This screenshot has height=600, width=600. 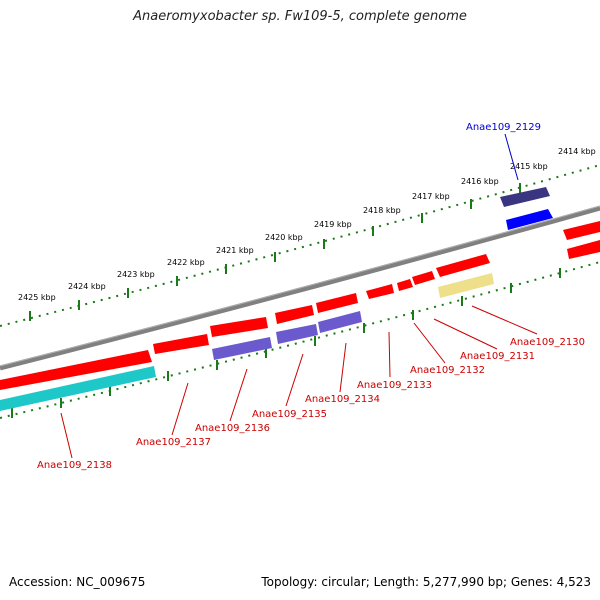 What do you see at coordinates (577, 151) in the screenshot?
I see `kbp-label-2414: 2414 kbp` at bounding box center [577, 151].